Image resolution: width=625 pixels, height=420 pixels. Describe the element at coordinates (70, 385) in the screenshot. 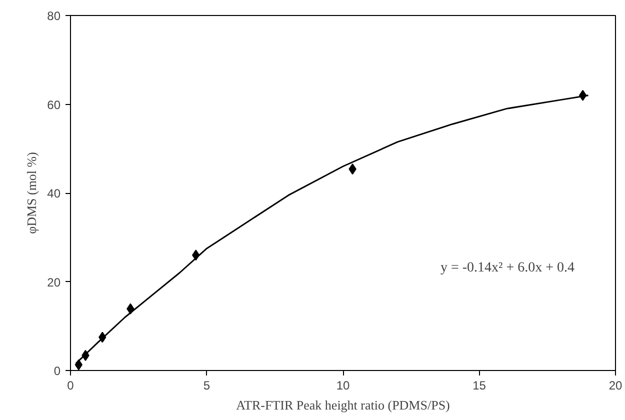

I see `x-tick-label: 0` at that location.